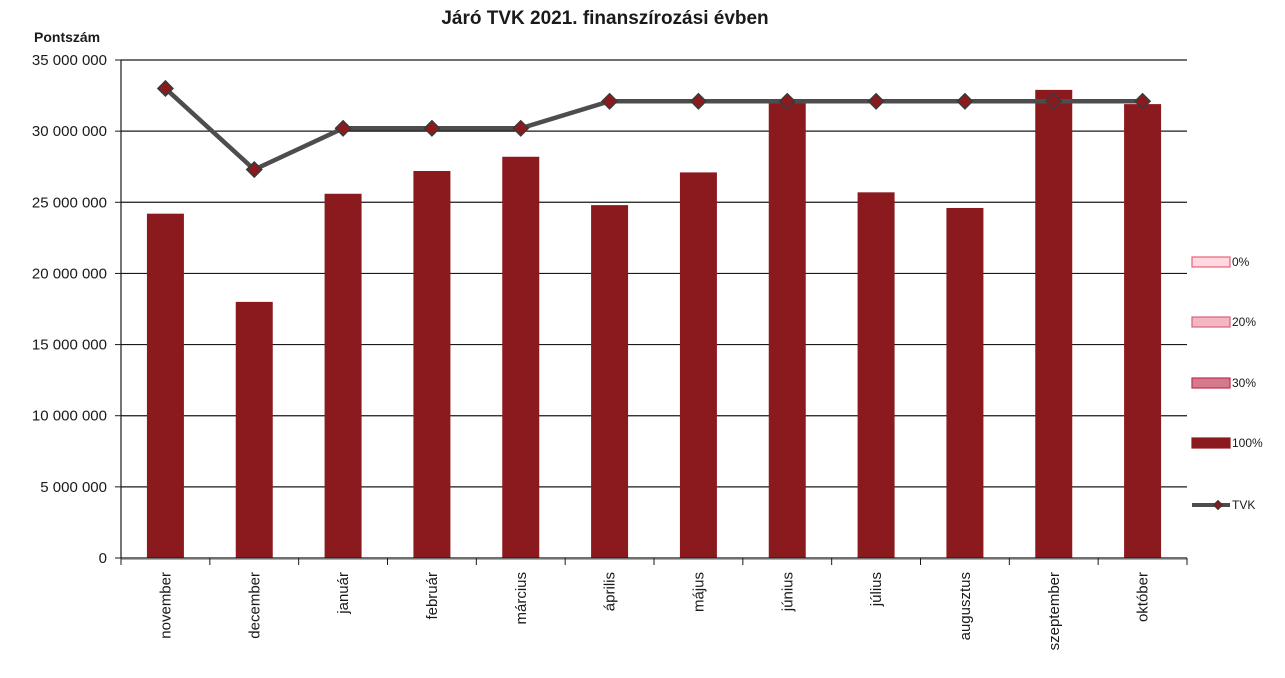 The width and height of the screenshot is (1285, 678). Describe the element at coordinates (69, 416) in the screenshot. I see `y-tick-label: 10 000 000` at that location.